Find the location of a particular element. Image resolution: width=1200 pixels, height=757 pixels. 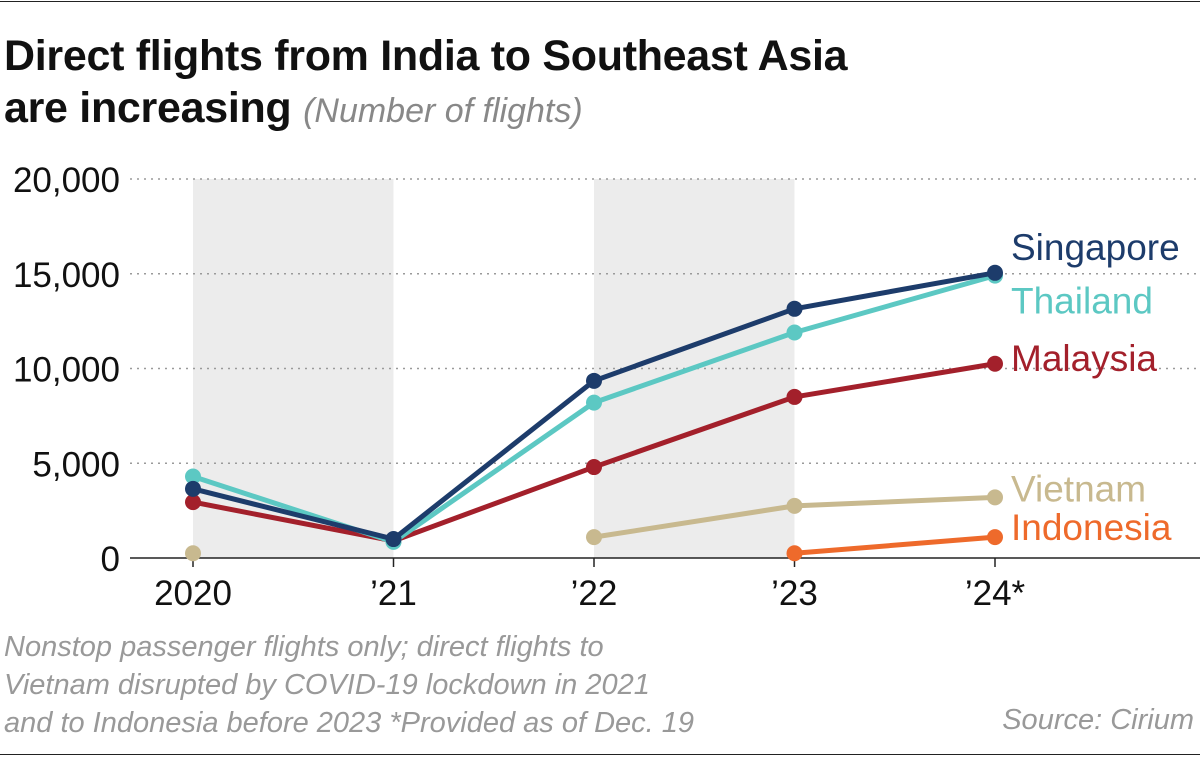

chart-subtitle: (Number of flights) is located at coordinates (443, 111).